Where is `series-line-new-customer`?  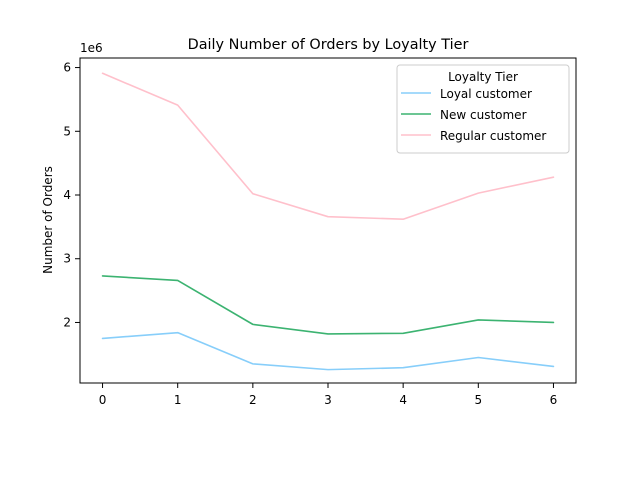
series-line-new-customer is located at coordinates (328, 305).